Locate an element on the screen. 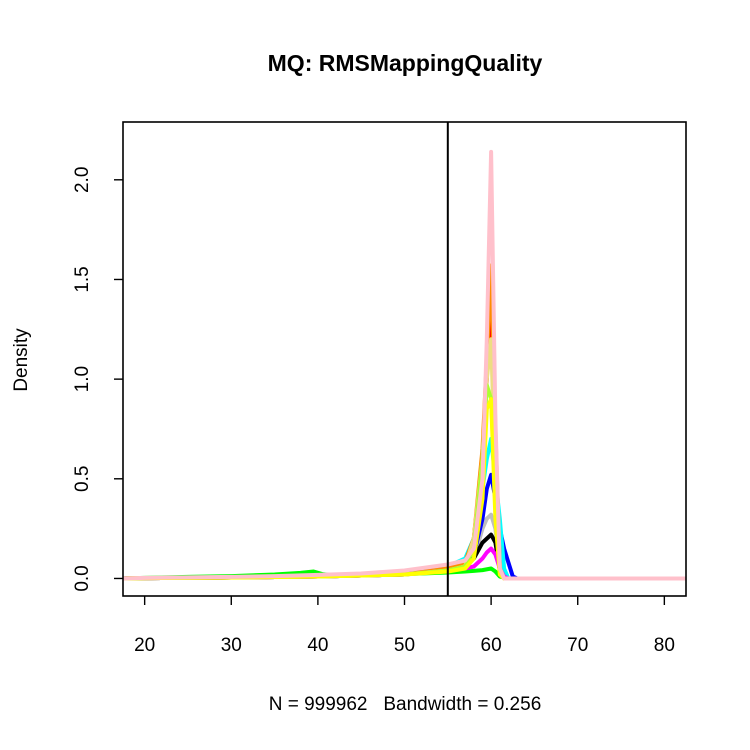  y-tick-label: 1.5 is located at coordinates (82, 279).